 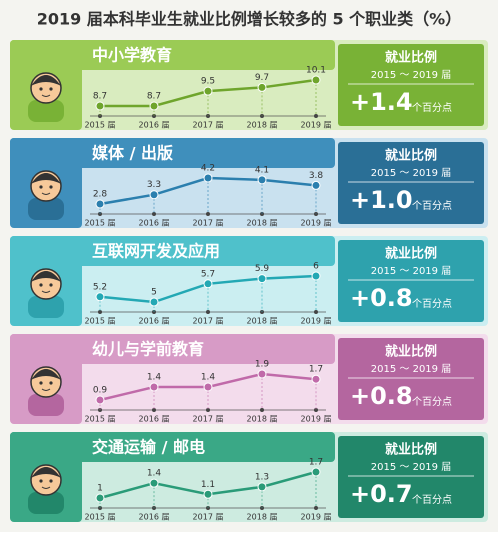 What do you see at coordinates (262, 78) in the screenshot?
I see `data-label: 9.7` at bounding box center [262, 78].